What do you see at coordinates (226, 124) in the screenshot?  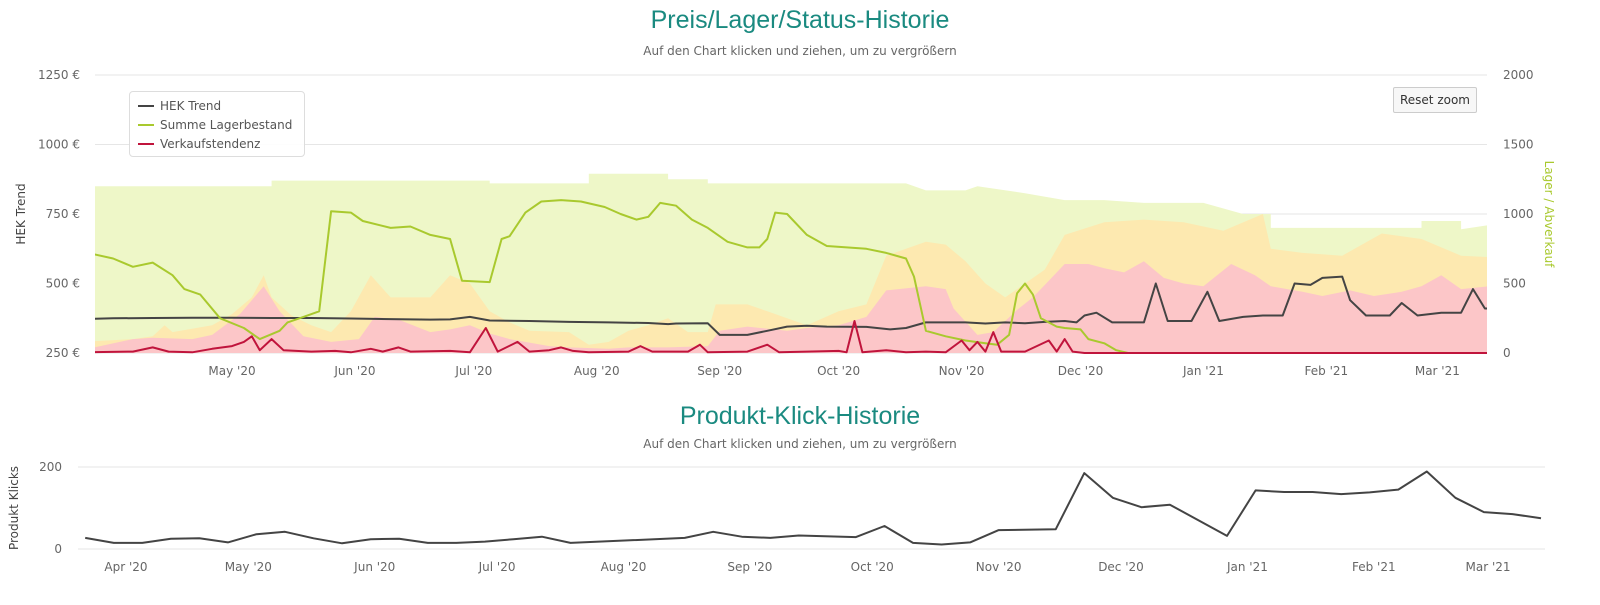 I see `legend-label: Summe Lagerbestand` at bounding box center [226, 124].